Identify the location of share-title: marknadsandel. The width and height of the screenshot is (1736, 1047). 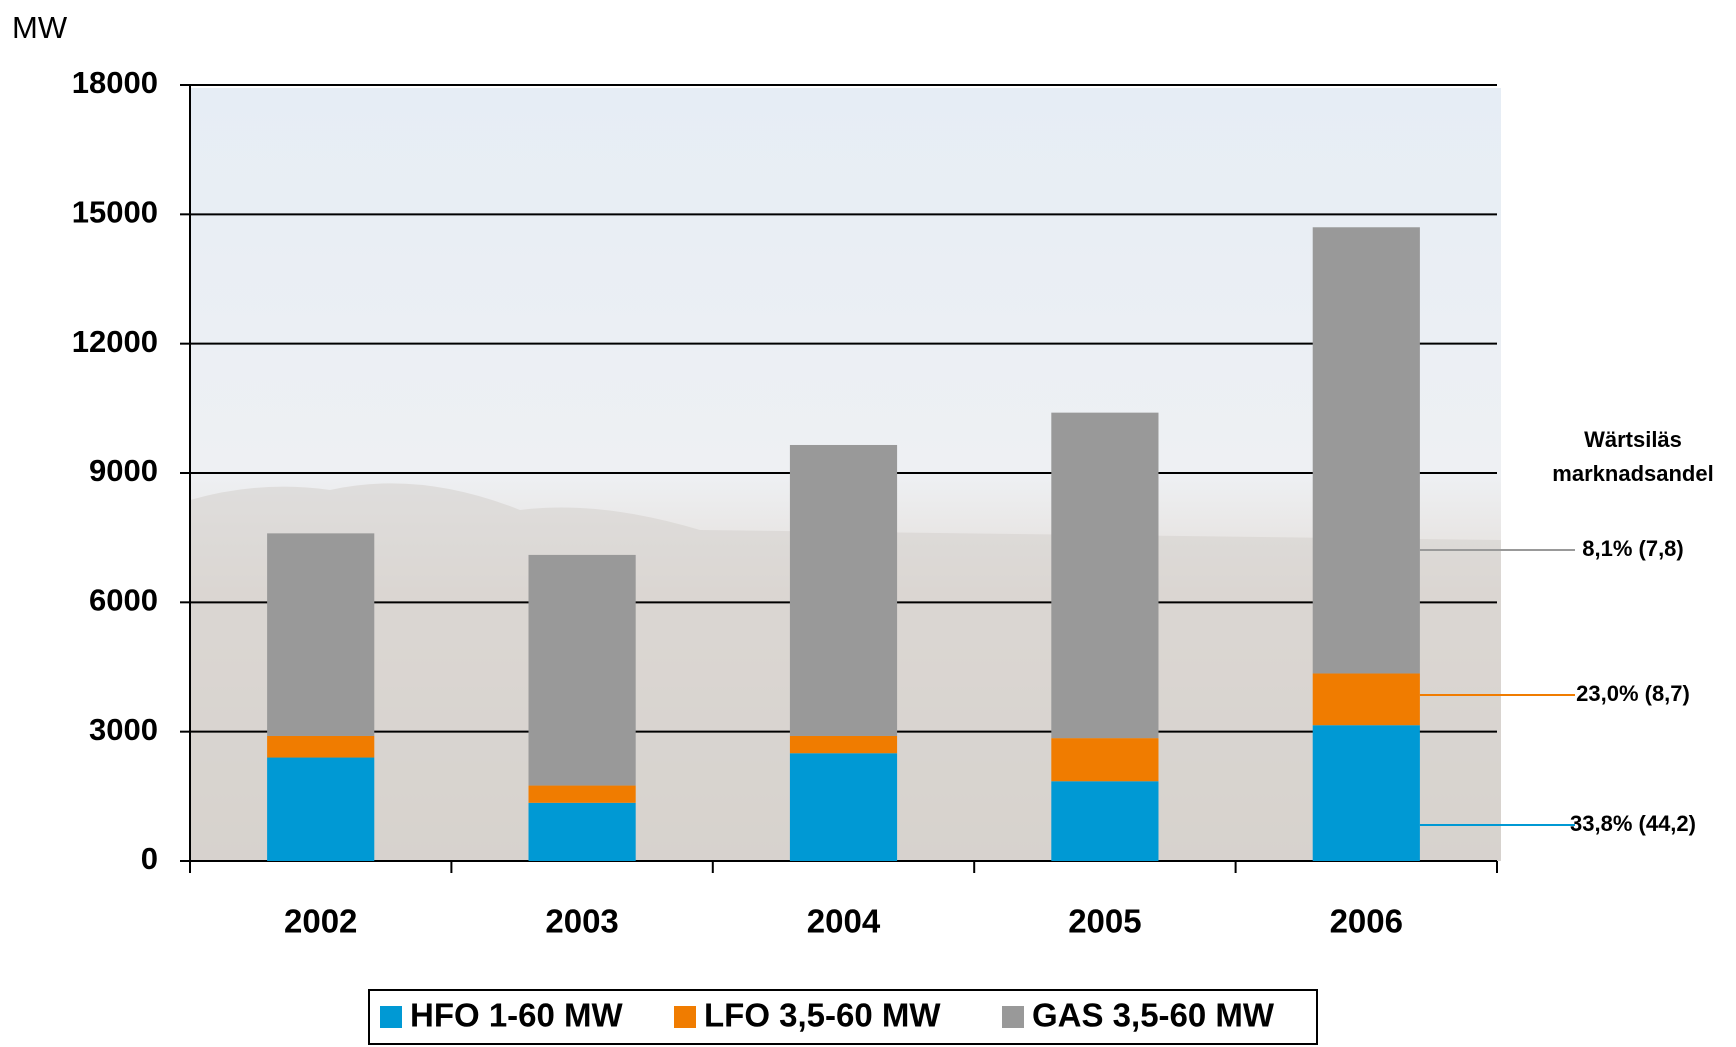
(1632, 473).